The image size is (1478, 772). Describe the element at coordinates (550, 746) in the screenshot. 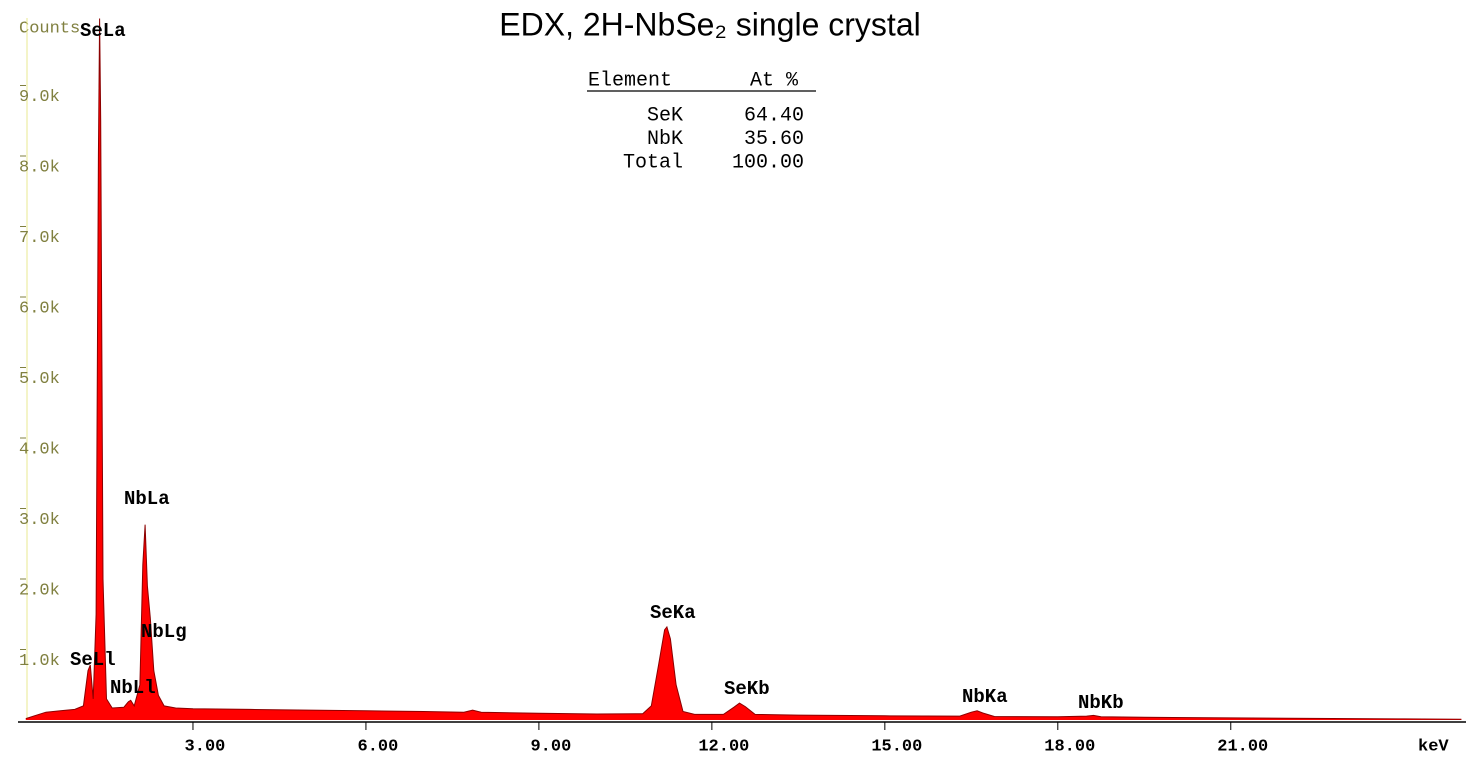

I see `x-tick-label: 9.00` at that location.